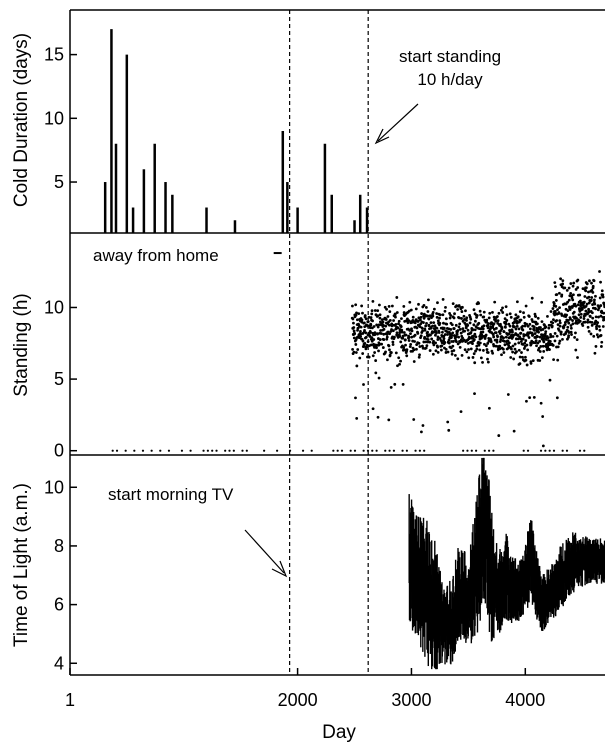  What do you see at coordinates (70, 700) in the screenshot?
I see `x-tick-label-0: 1` at bounding box center [70, 700].